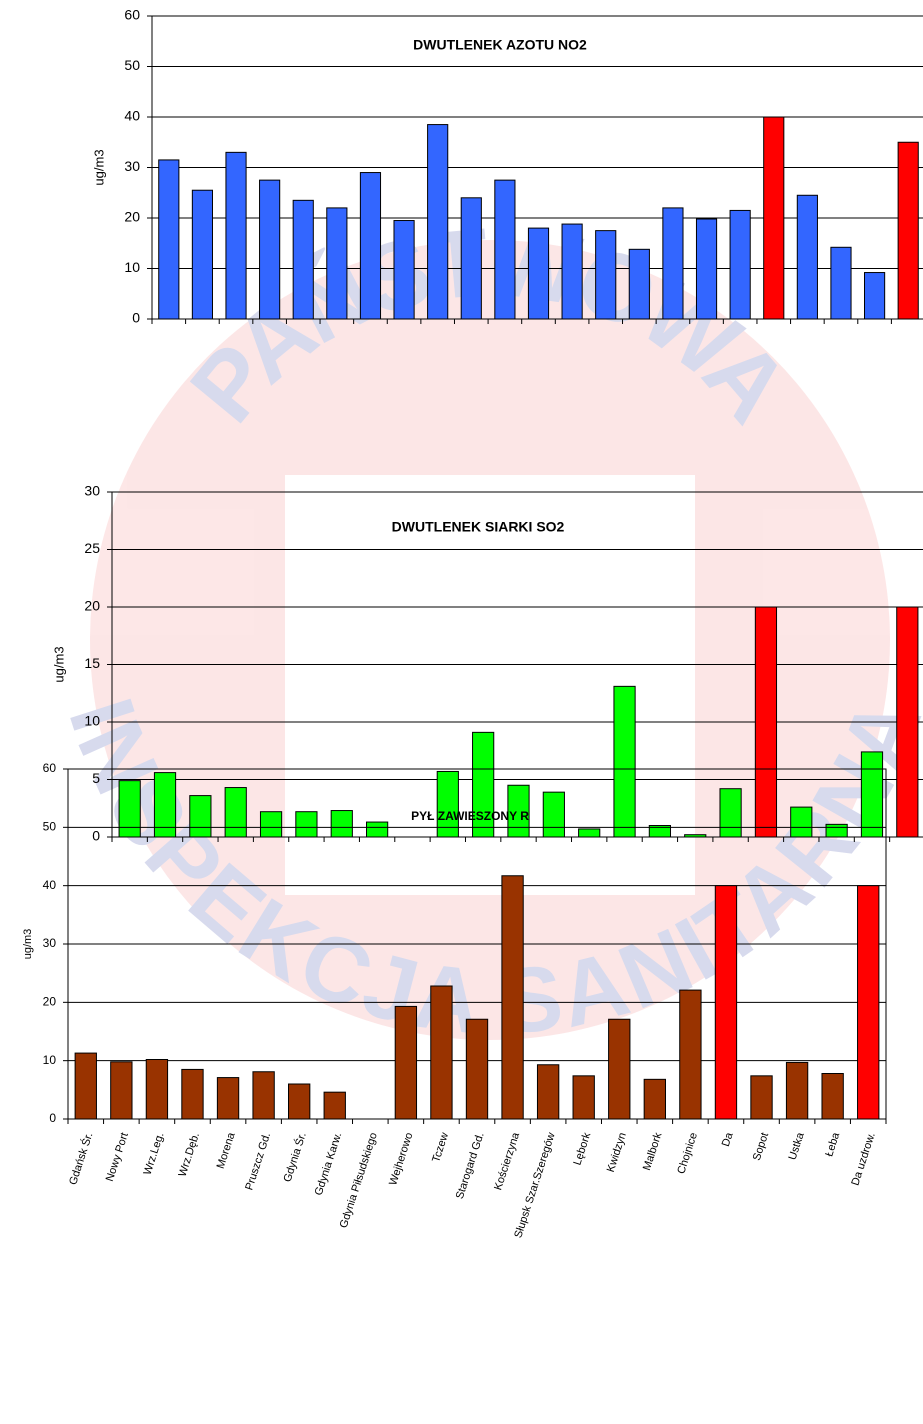 The height and width of the screenshot is (1424, 923). What do you see at coordinates (92, 663) in the screenshot?
I see `y-tick-label: 15` at bounding box center [92, 663].